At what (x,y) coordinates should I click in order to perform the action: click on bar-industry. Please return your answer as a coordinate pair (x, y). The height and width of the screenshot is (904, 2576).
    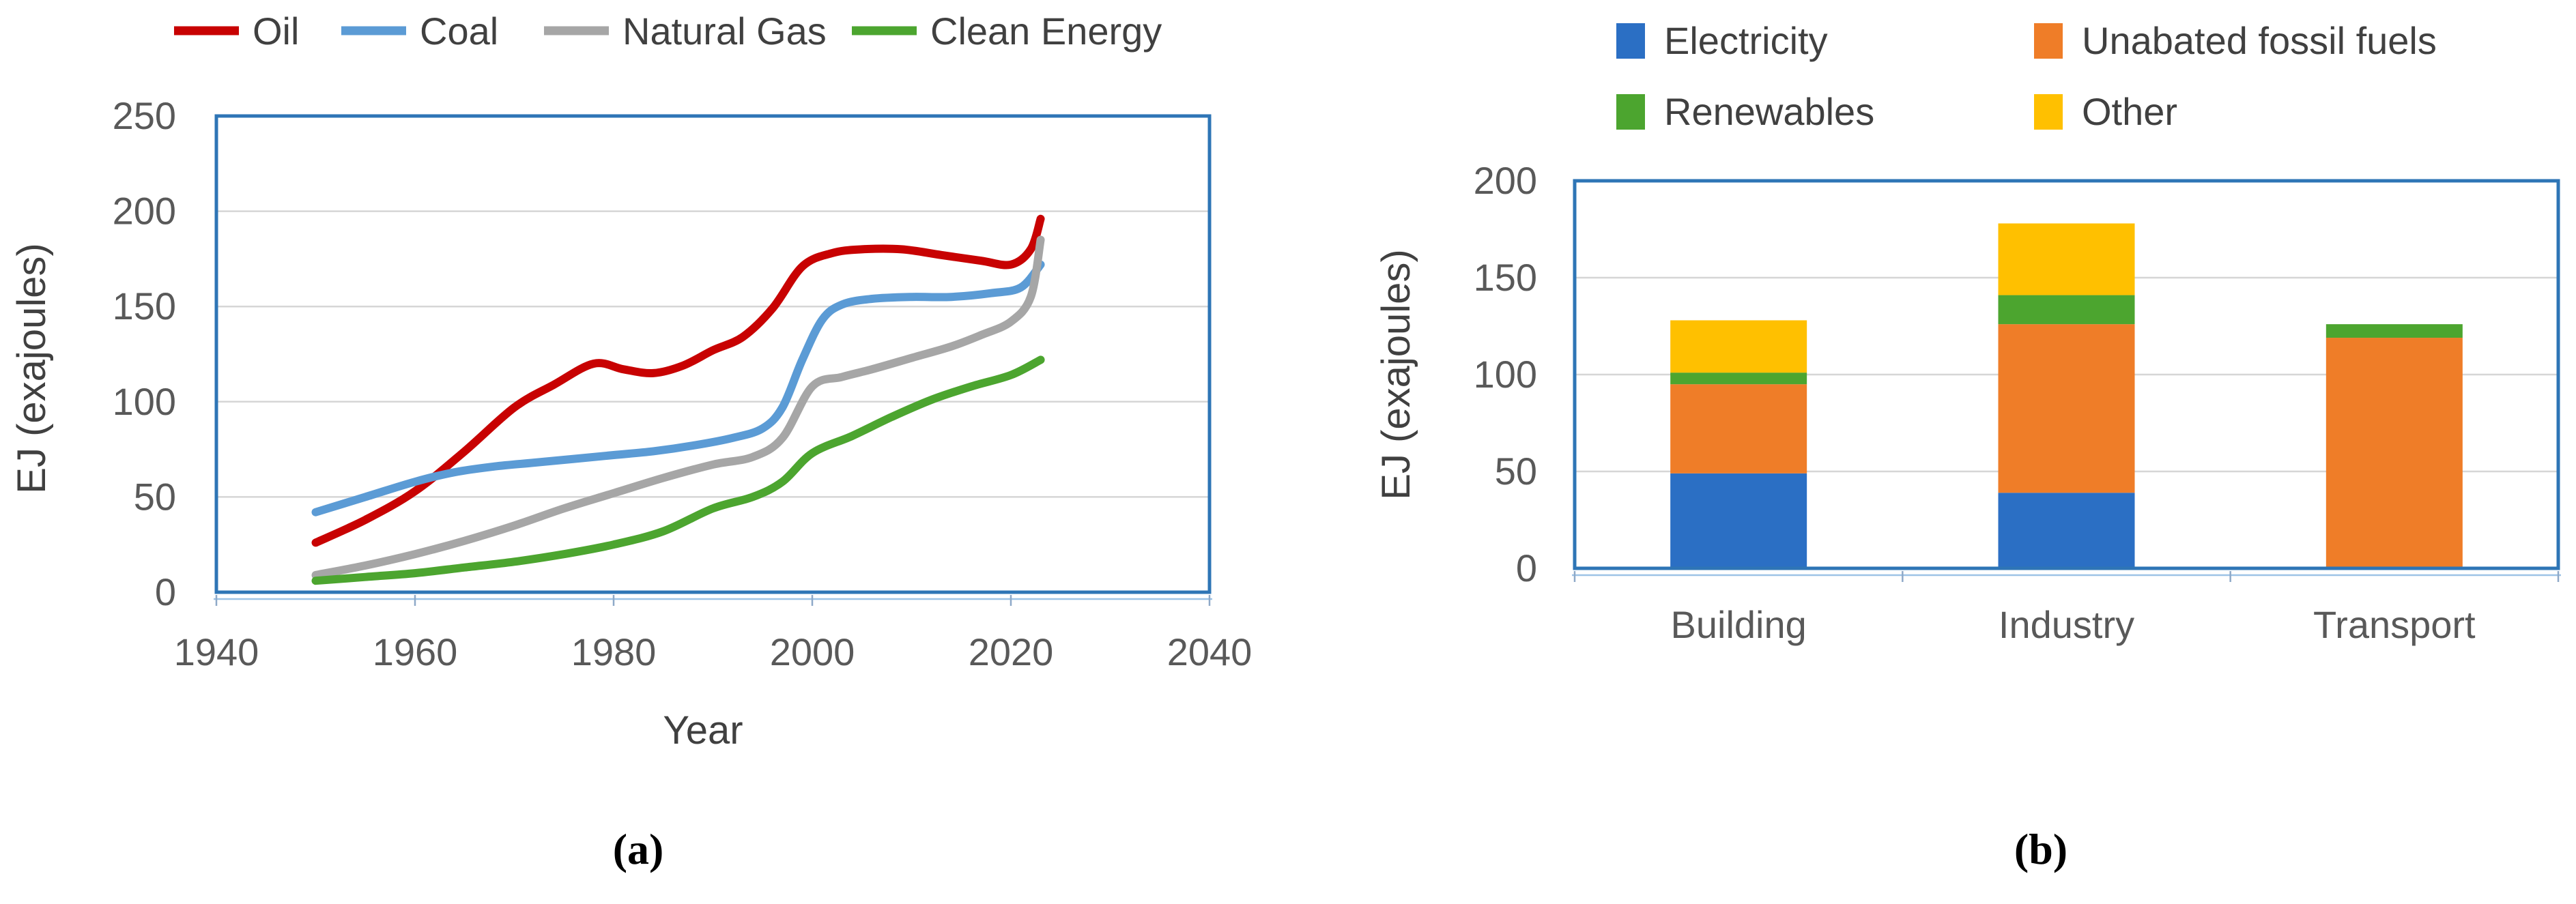
    Looking at the image, I should click on (2066, 395).